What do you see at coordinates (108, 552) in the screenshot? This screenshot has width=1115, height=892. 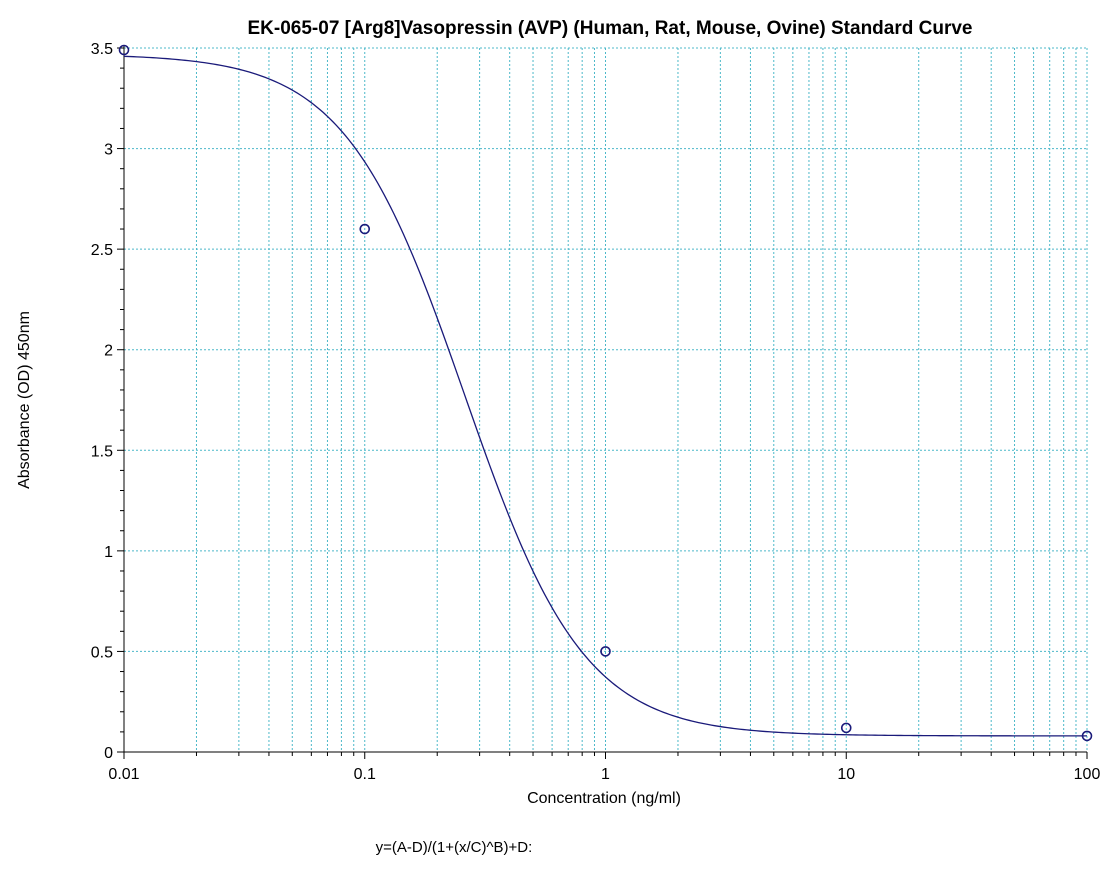 I see `y-tick-label: 1` at bounding box center [108, 552].